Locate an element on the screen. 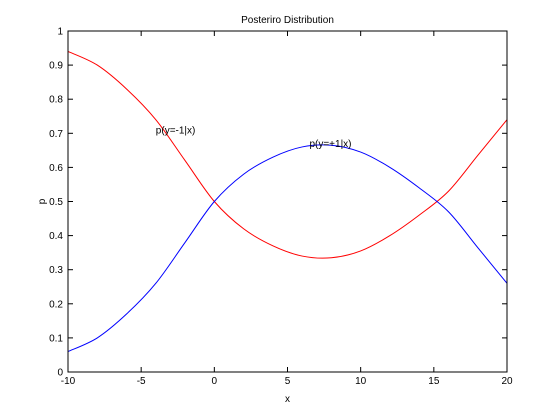 This screenshot has height=420, width=560. y-tick-label: 0.4 is located at coordinates (56, 236).